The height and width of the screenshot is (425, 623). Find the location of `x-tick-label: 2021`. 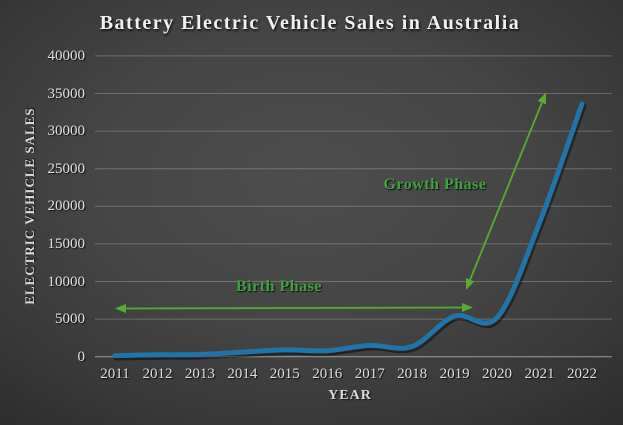

x-tick-label: 2021 is located at coordinates (539, 374).